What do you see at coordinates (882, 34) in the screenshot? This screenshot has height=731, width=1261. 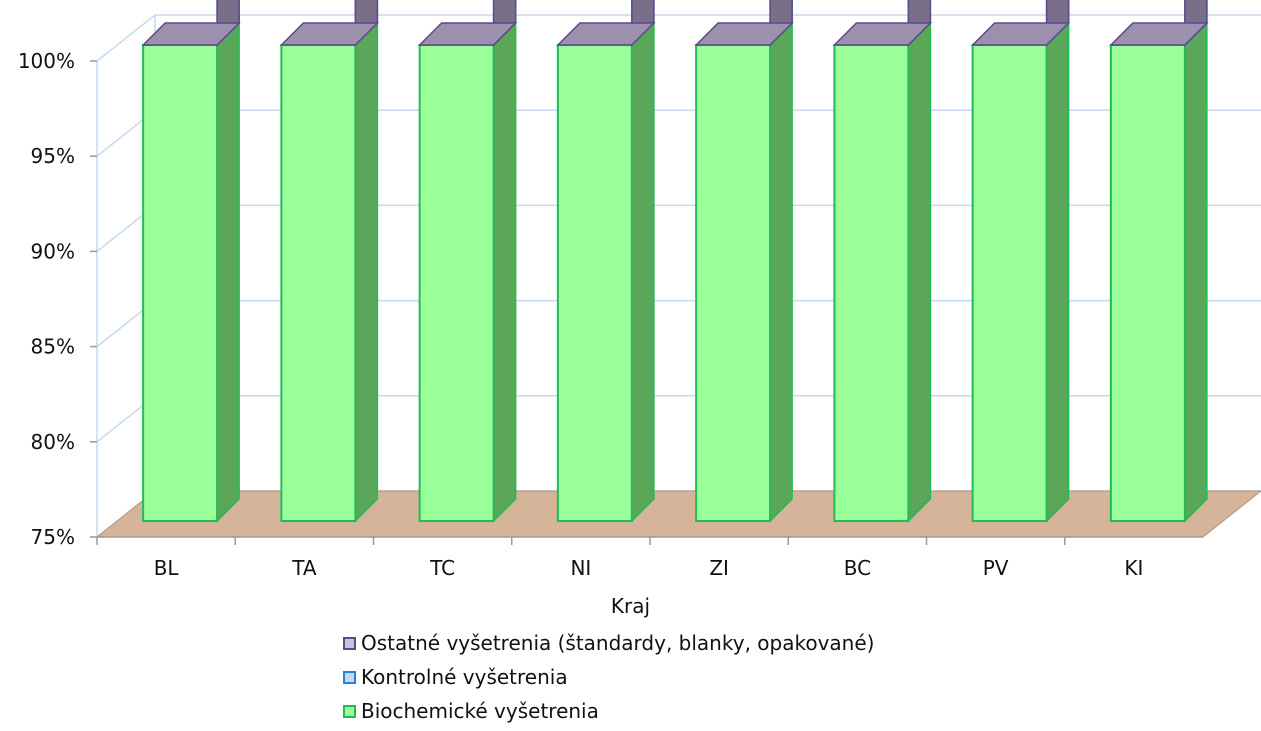 I see `bar-top-bc` at bounding box center [882, 34].